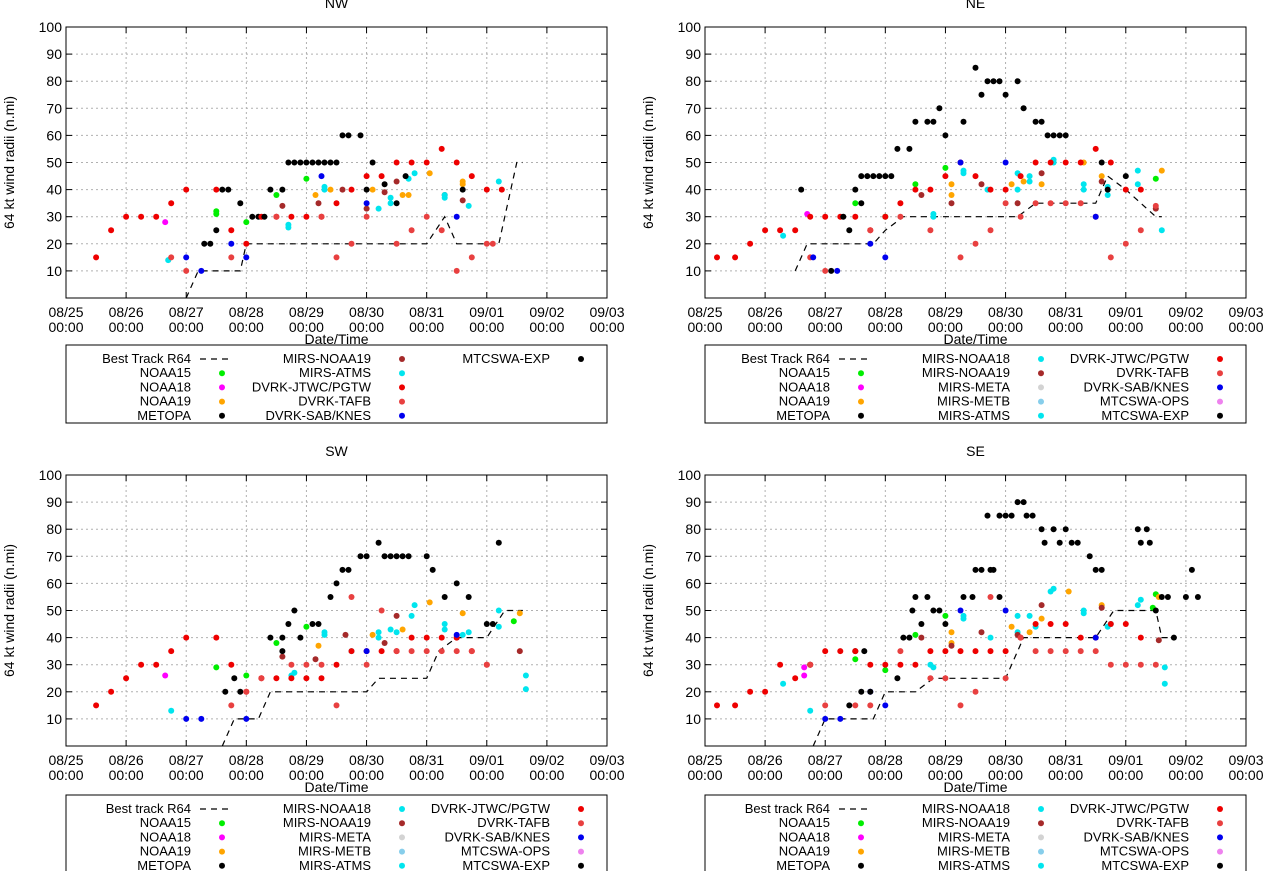  Describe the element at coordinates (1152, 822) in the screenshot. I see `legend-label: DVRK-TAFB` at that location.